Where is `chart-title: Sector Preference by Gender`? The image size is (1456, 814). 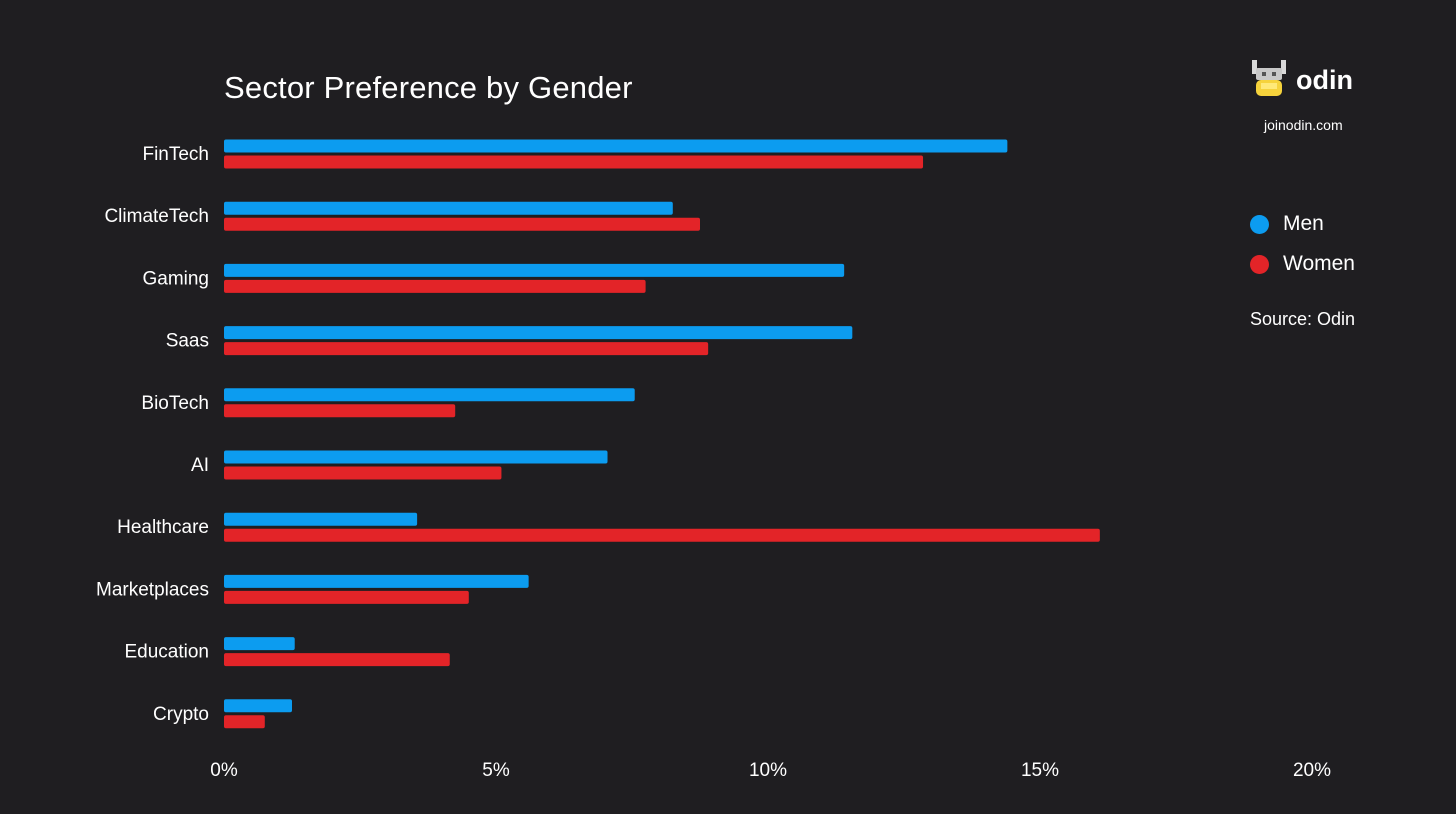
chart-title: Sector Preference by Gender is located at coordinates (428, 87).